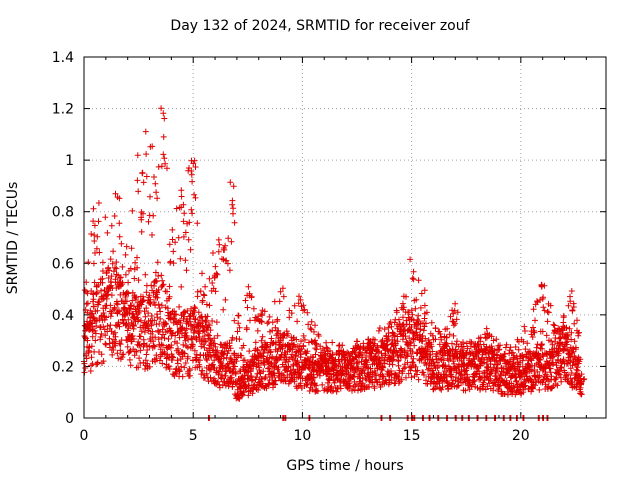 The width and height of the screenshot is (640, 480). Describe the element at coordinates (521, 436) in the screenshot. I see `x-tick-label: 20` at that location.